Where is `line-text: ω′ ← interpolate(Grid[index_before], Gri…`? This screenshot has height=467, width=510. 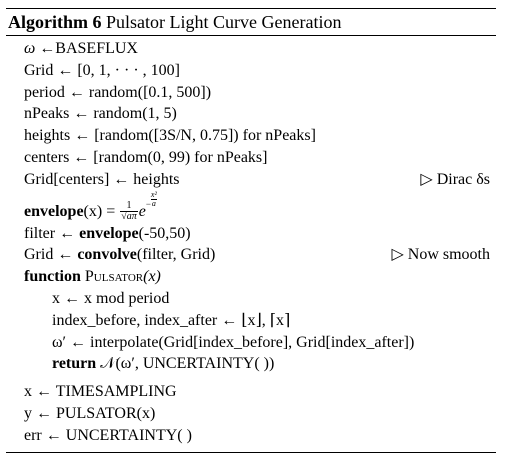
line-text: ω′ ← interpolate(Grid[index_before], Gri… is located at coordinates (233, 342).